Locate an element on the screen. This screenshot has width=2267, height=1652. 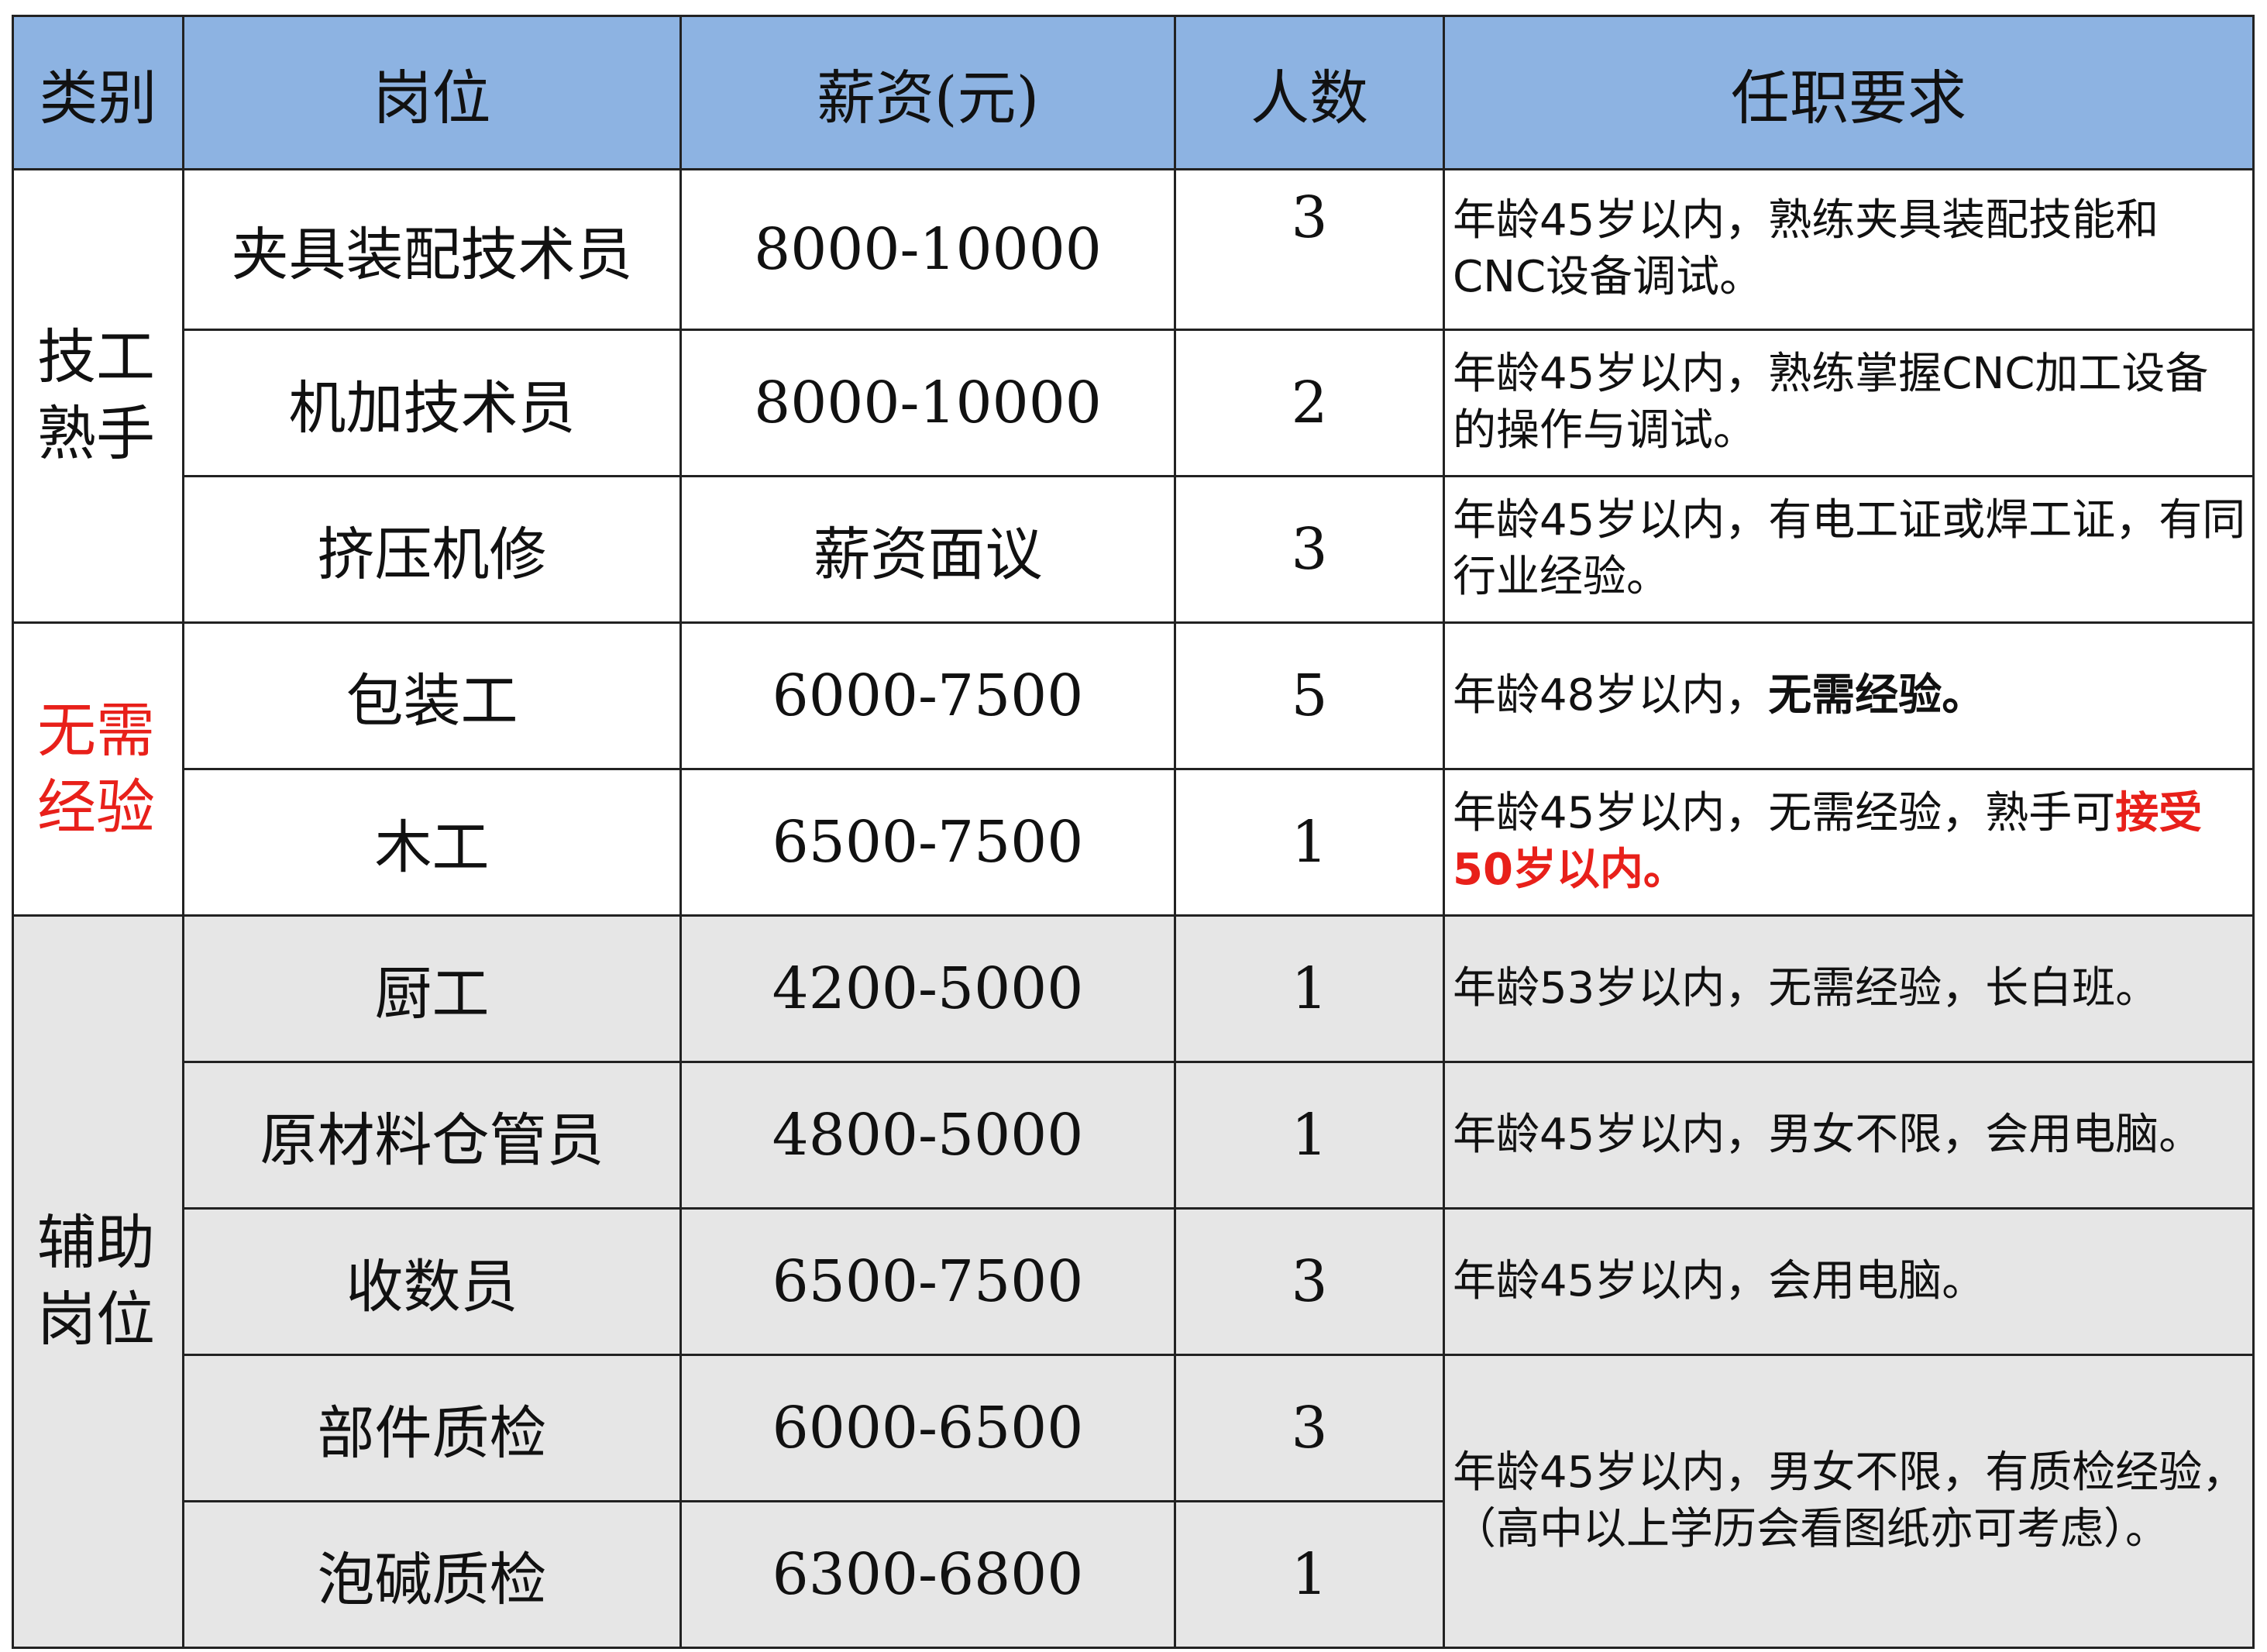
requirements-text: 年龄45岁以内，无需经验，熟手可 is located at coordinates (1784, 813).